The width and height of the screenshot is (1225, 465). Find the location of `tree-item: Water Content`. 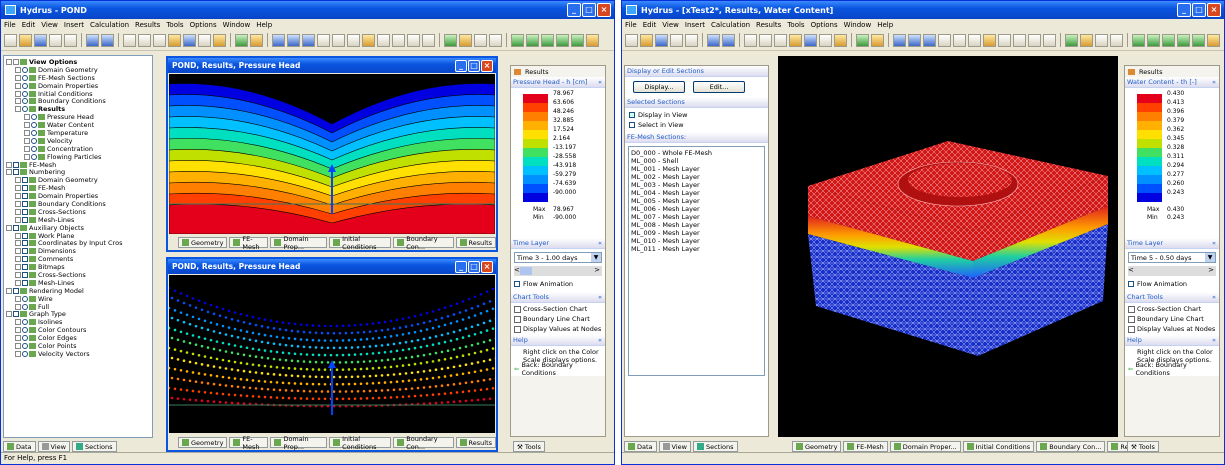

tree-item: Water Content is located at coordinates (79, 125).